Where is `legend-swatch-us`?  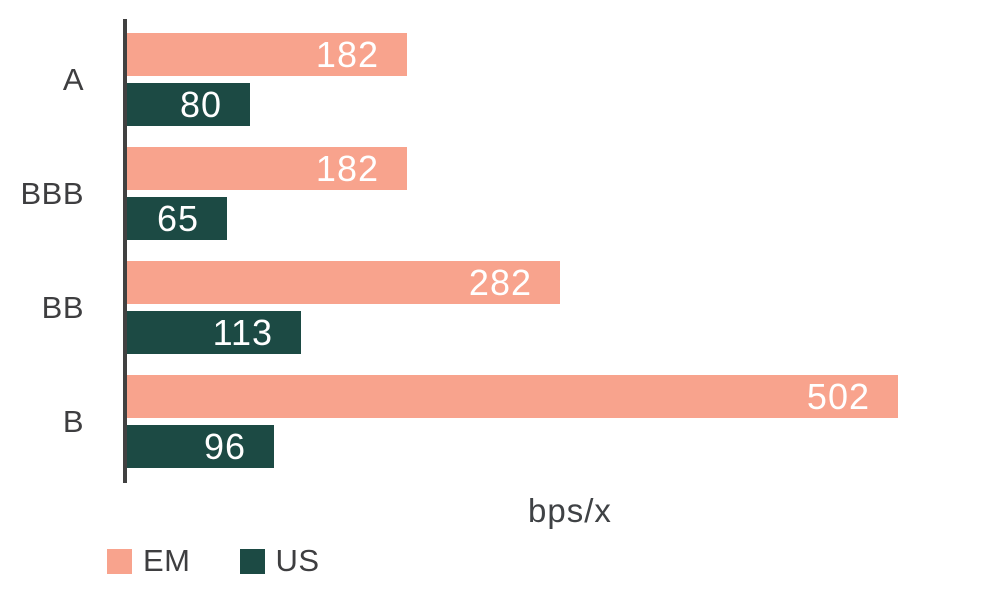
legend-swatch-us is located at coordinates (252, 561).